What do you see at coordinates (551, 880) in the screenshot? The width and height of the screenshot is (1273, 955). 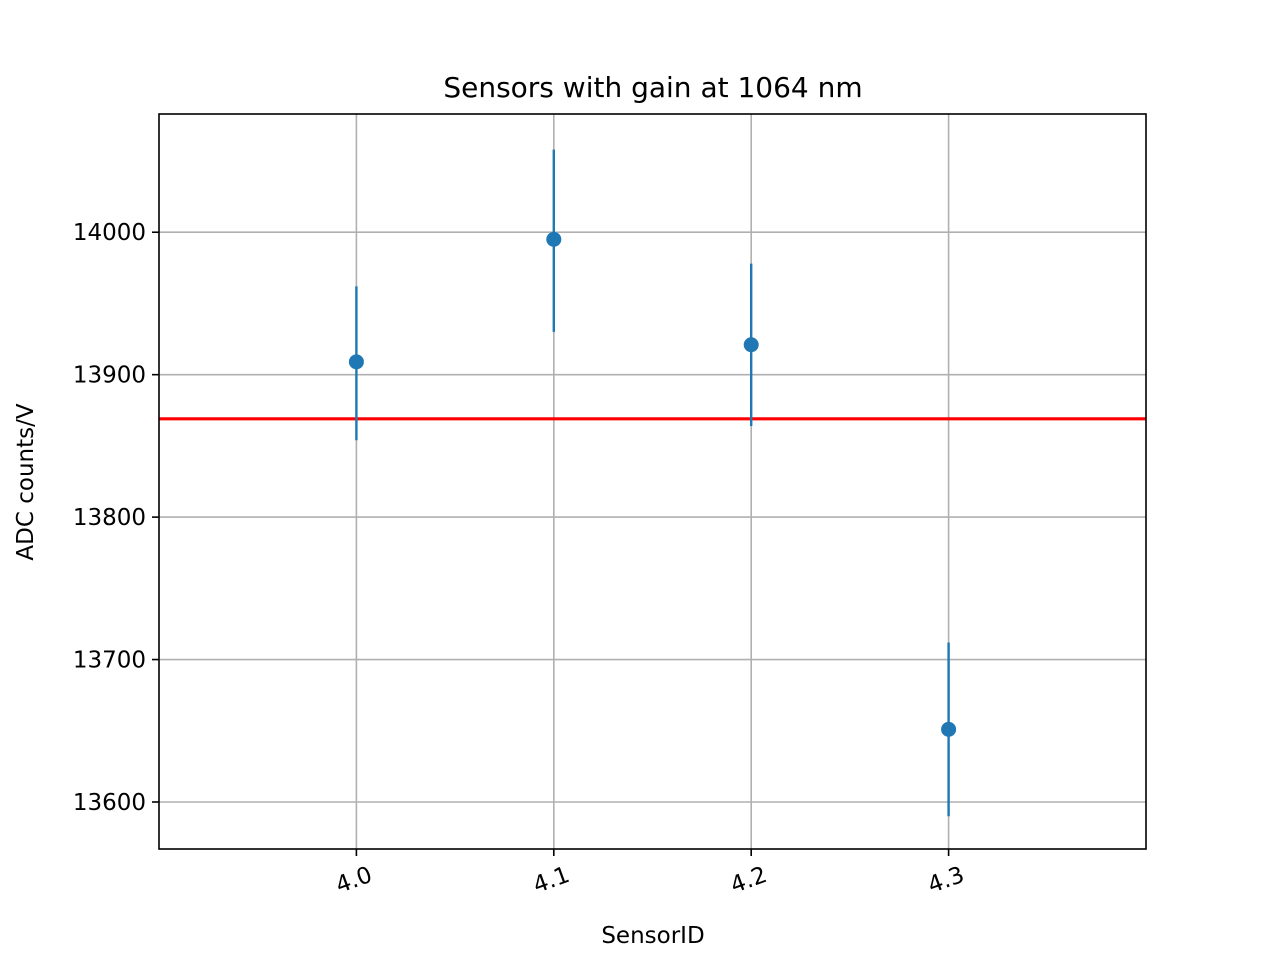 I see `x-tick-label: 4.1` at bounding box center [551, 880].